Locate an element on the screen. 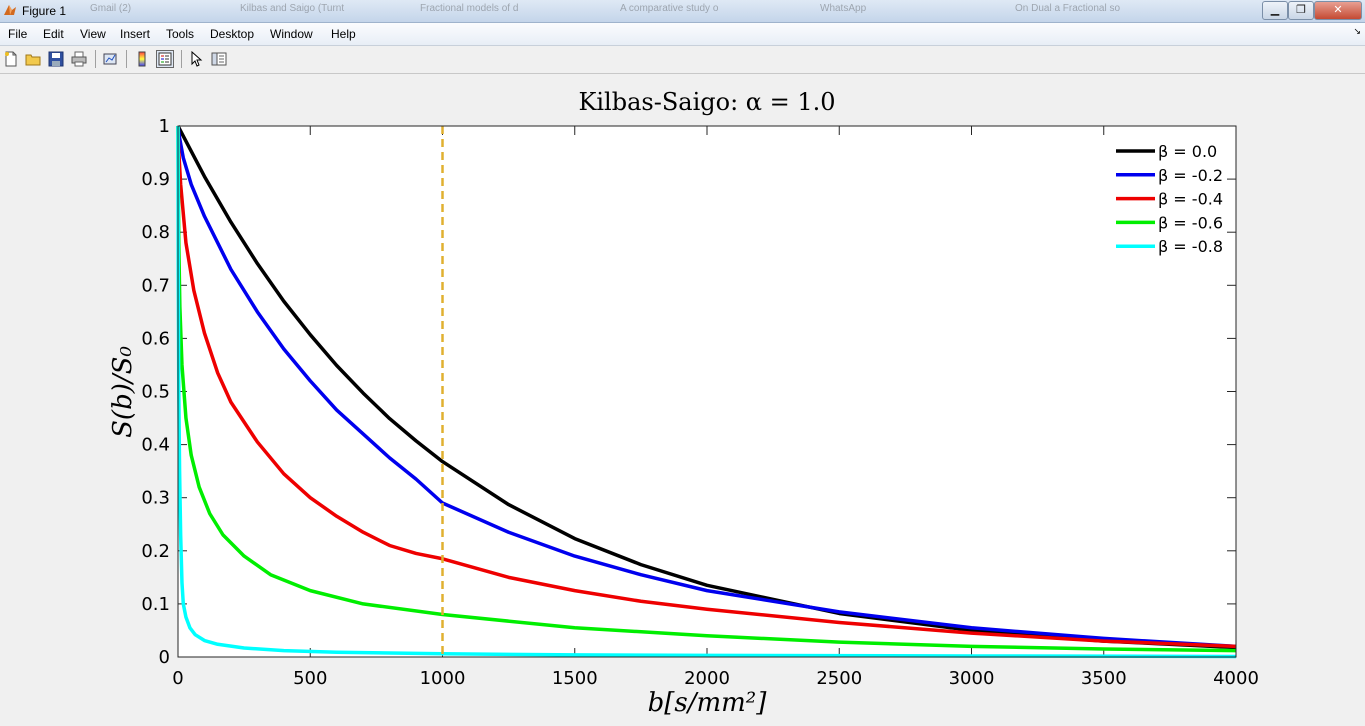  legend: β = 0.0 β = -0.2 β = -0.4 β = -0.6 β = -0.8 is located at coordinates (1169, 199).